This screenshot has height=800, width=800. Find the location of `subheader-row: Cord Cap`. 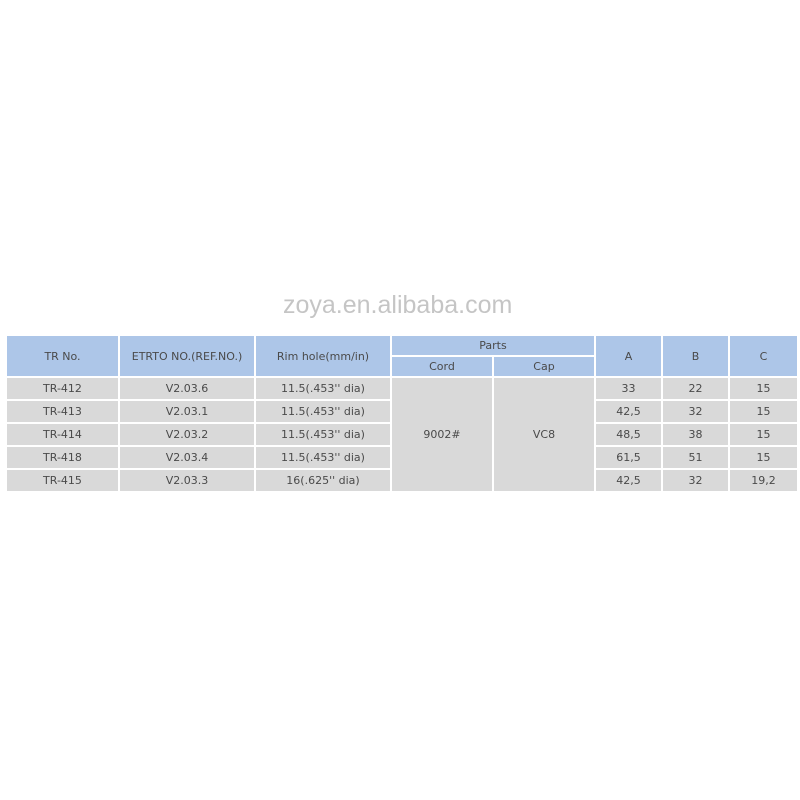

subheader-row: Cord Cap is located at coordinates (402, 366).